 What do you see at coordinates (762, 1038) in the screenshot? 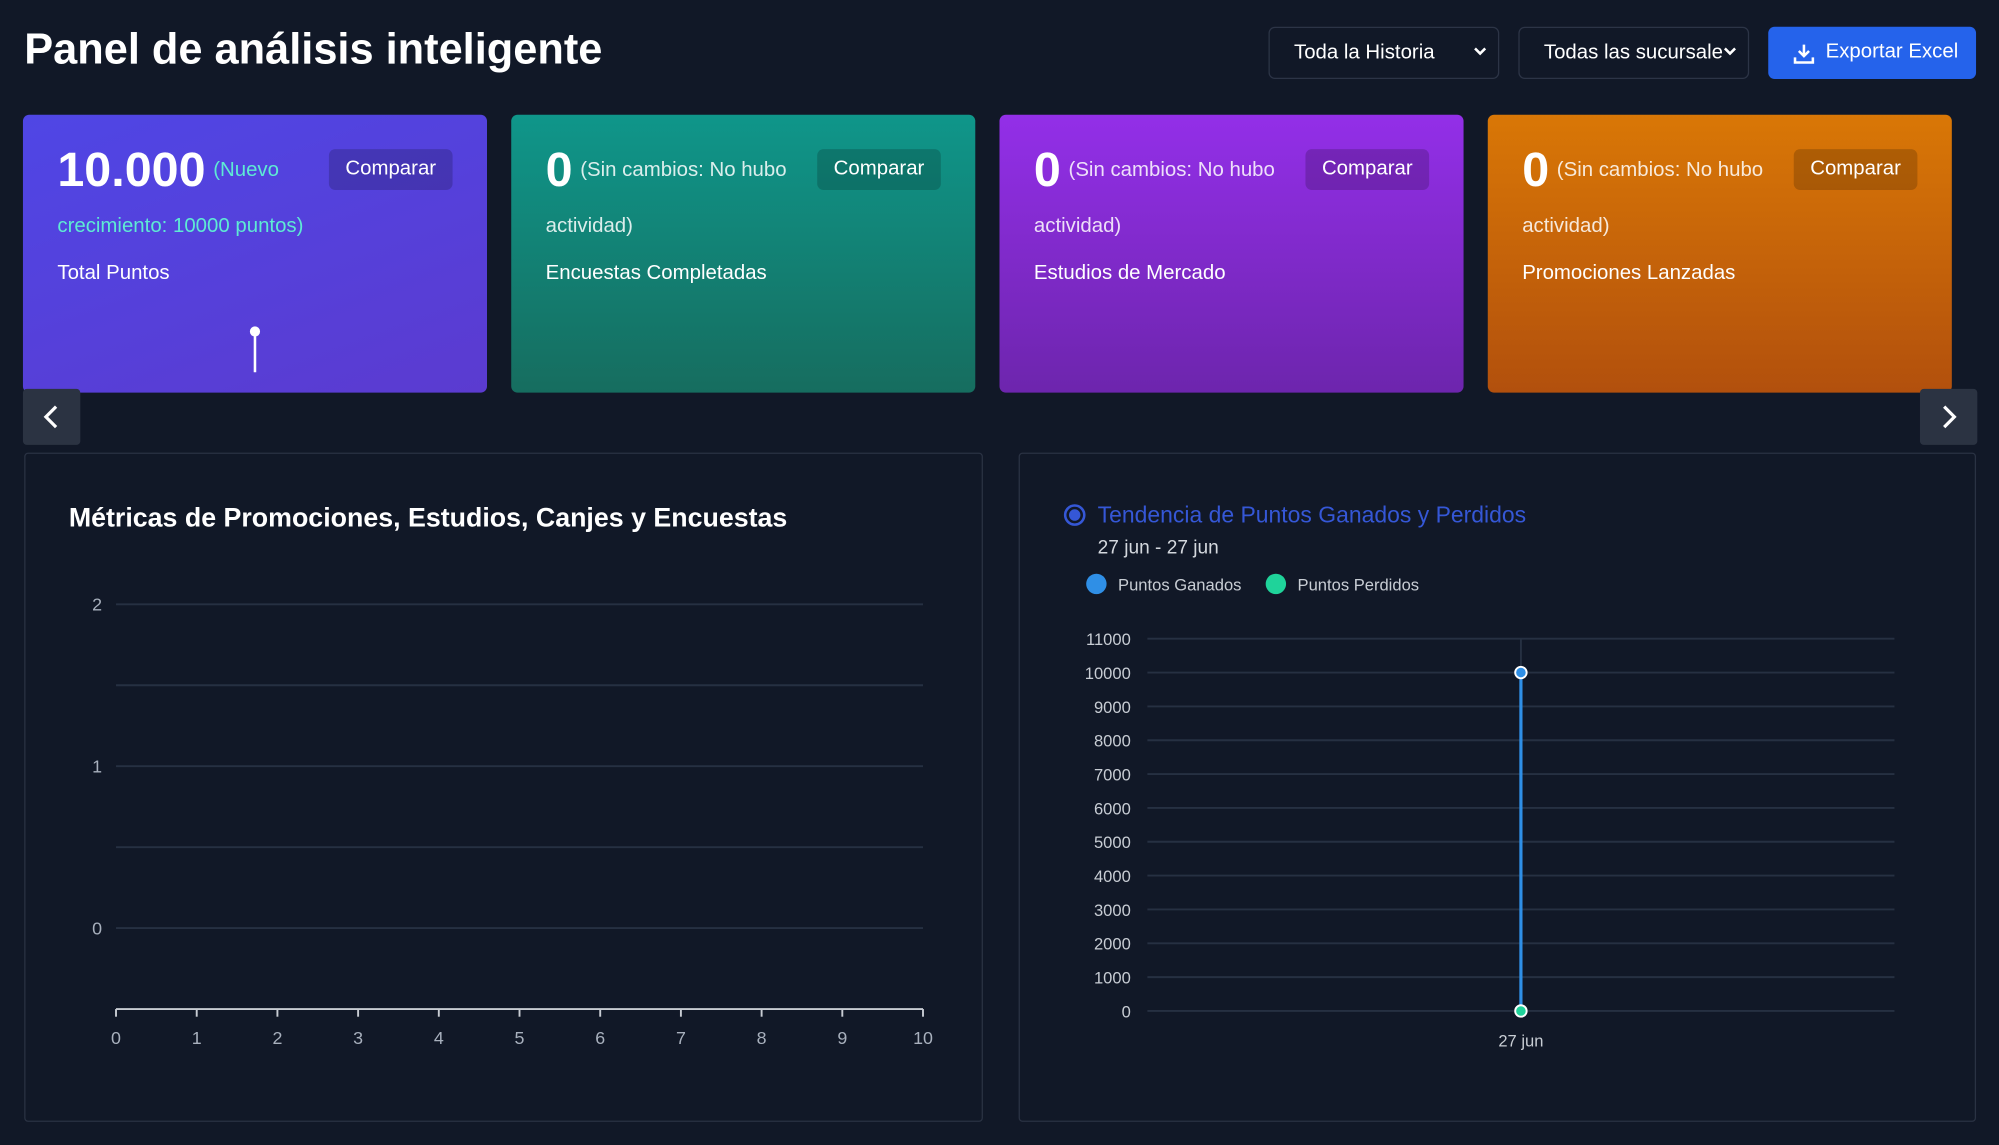
I see `x-tick-label: 8` at bounding box center [762, 1038].